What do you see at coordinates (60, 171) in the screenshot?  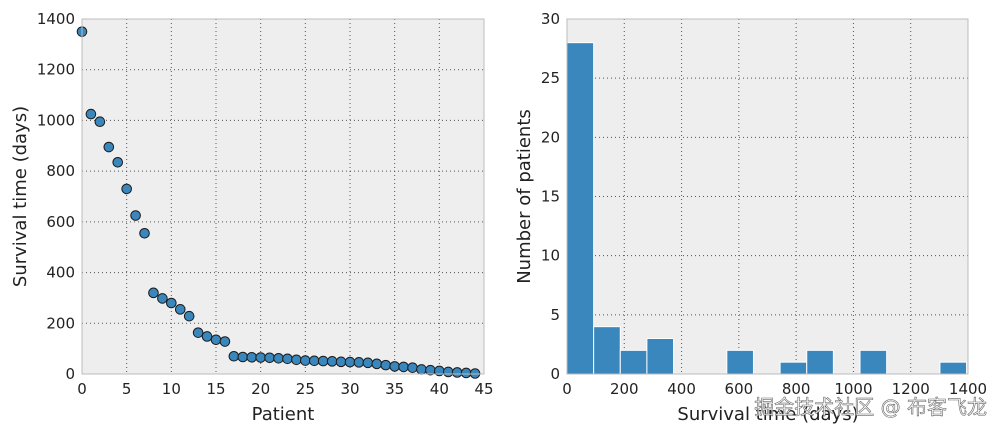 I see `left-y-tick-label: 800` at bounding box center [60, 171].